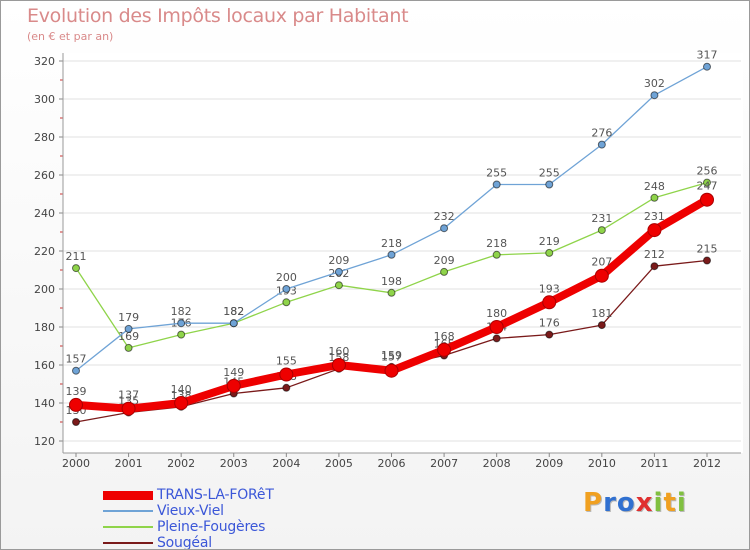  Describe the element at coordinates (44, 137) in the screenshot. I see `y-tick-label: 280` at that location.